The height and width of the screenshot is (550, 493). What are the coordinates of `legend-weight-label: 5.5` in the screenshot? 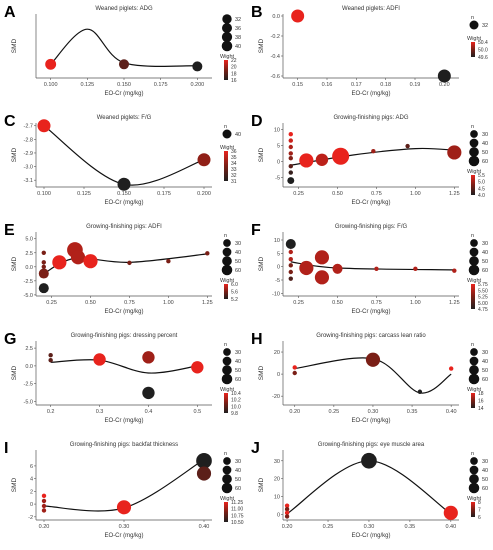 It's located at (481, 176).